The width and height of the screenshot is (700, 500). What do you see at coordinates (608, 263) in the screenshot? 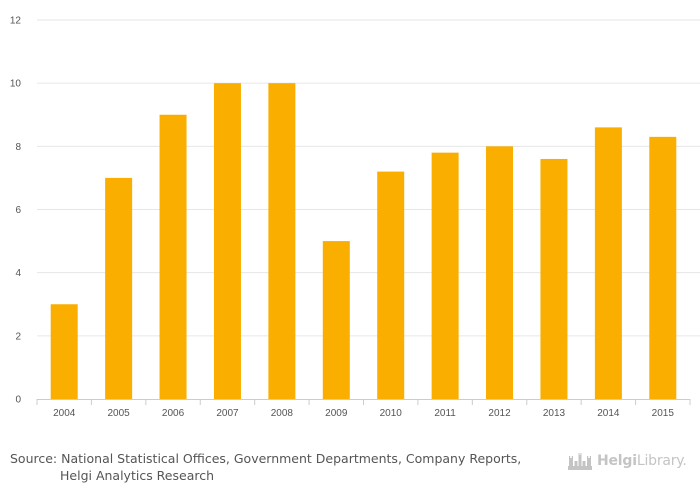
I see `bar-2014` at bounding box center [608, 263].